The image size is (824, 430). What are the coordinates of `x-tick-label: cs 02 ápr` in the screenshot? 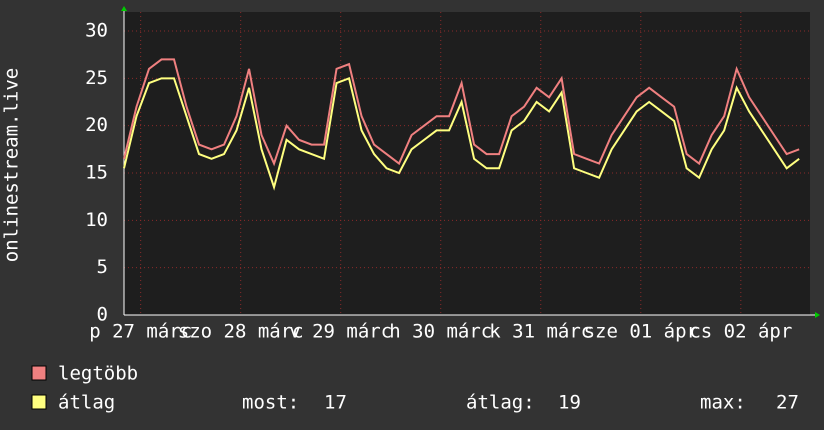 It's located at (740, 332).